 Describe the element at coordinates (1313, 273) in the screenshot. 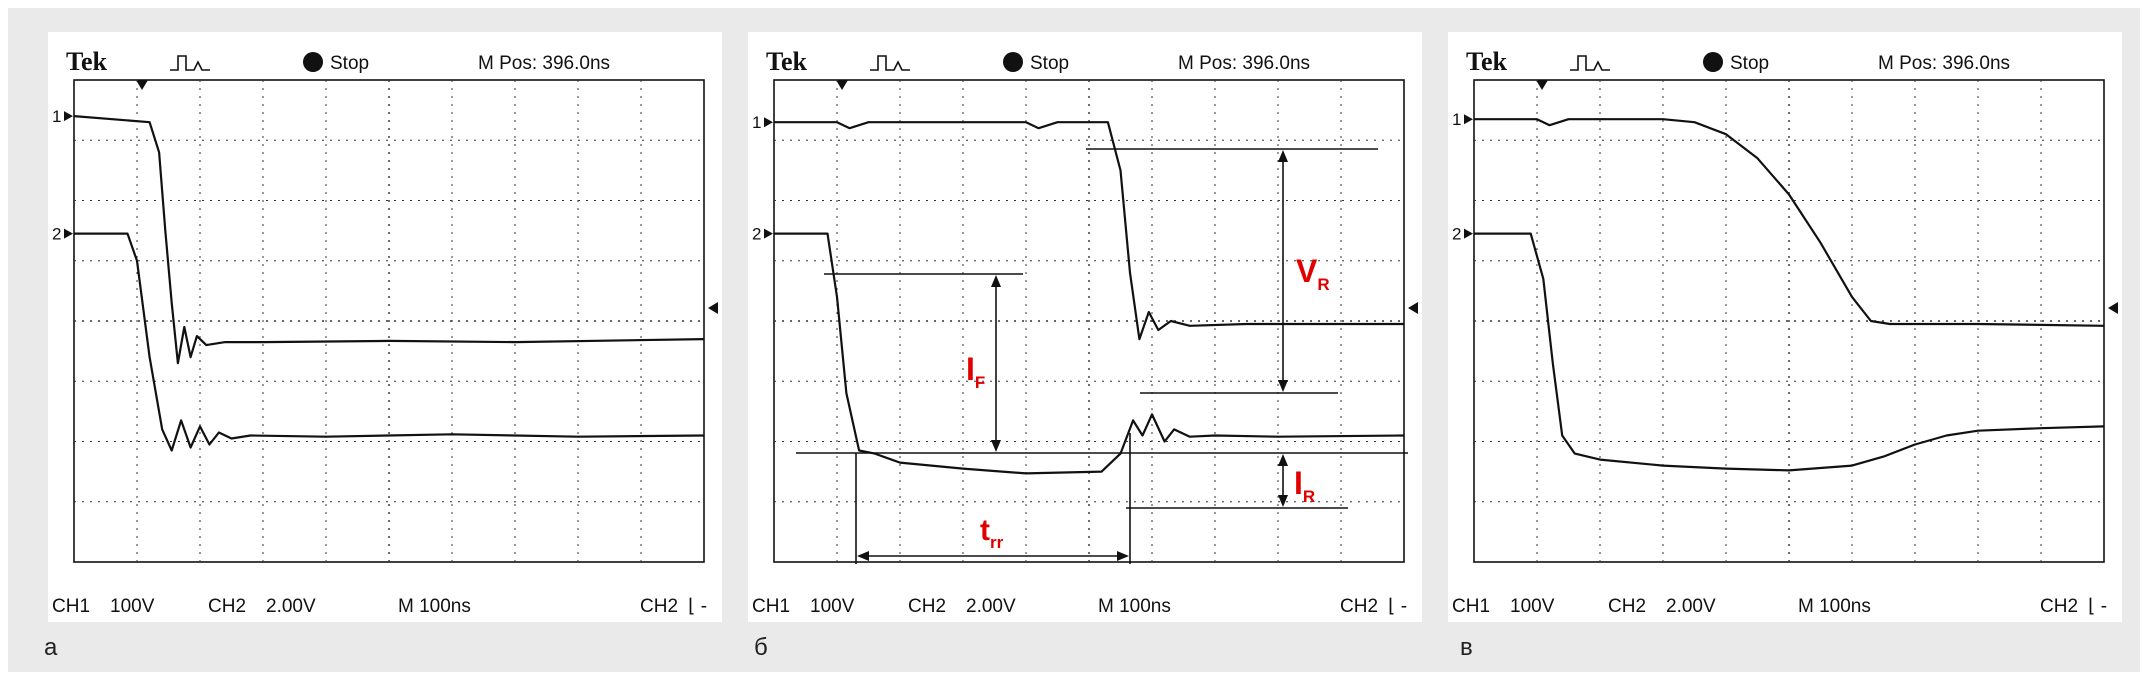

I see `vr-label: VR` at that location.